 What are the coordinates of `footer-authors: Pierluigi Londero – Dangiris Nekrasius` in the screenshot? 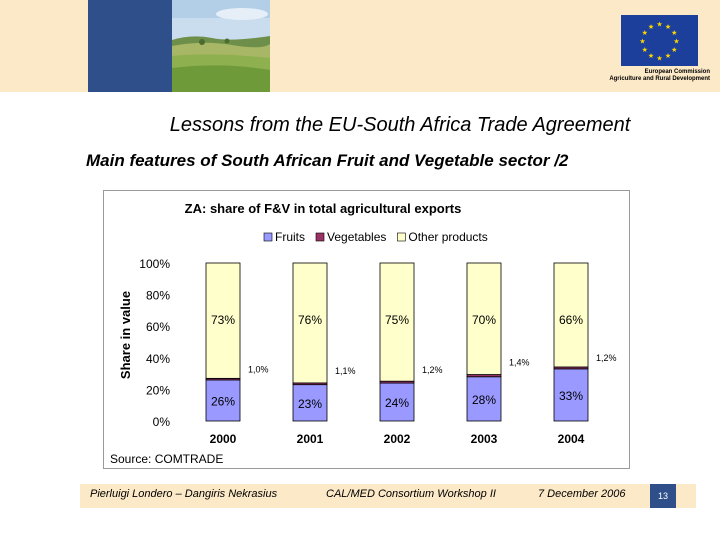 It's located at (184, 494).